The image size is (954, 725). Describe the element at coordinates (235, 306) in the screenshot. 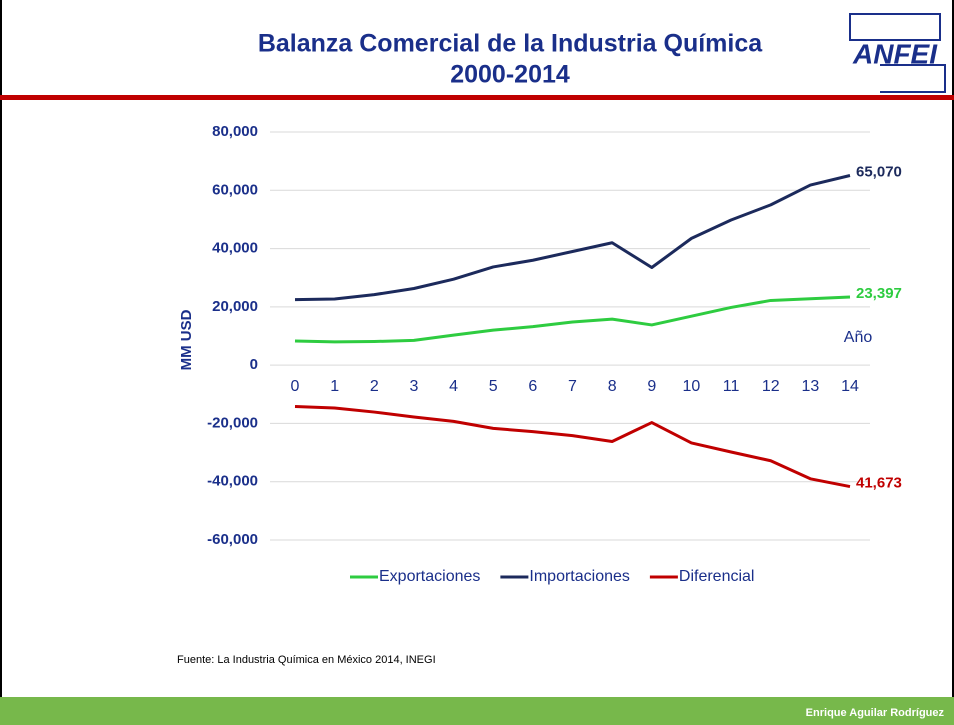

I see `y-tick-label: 20,000` at that location.